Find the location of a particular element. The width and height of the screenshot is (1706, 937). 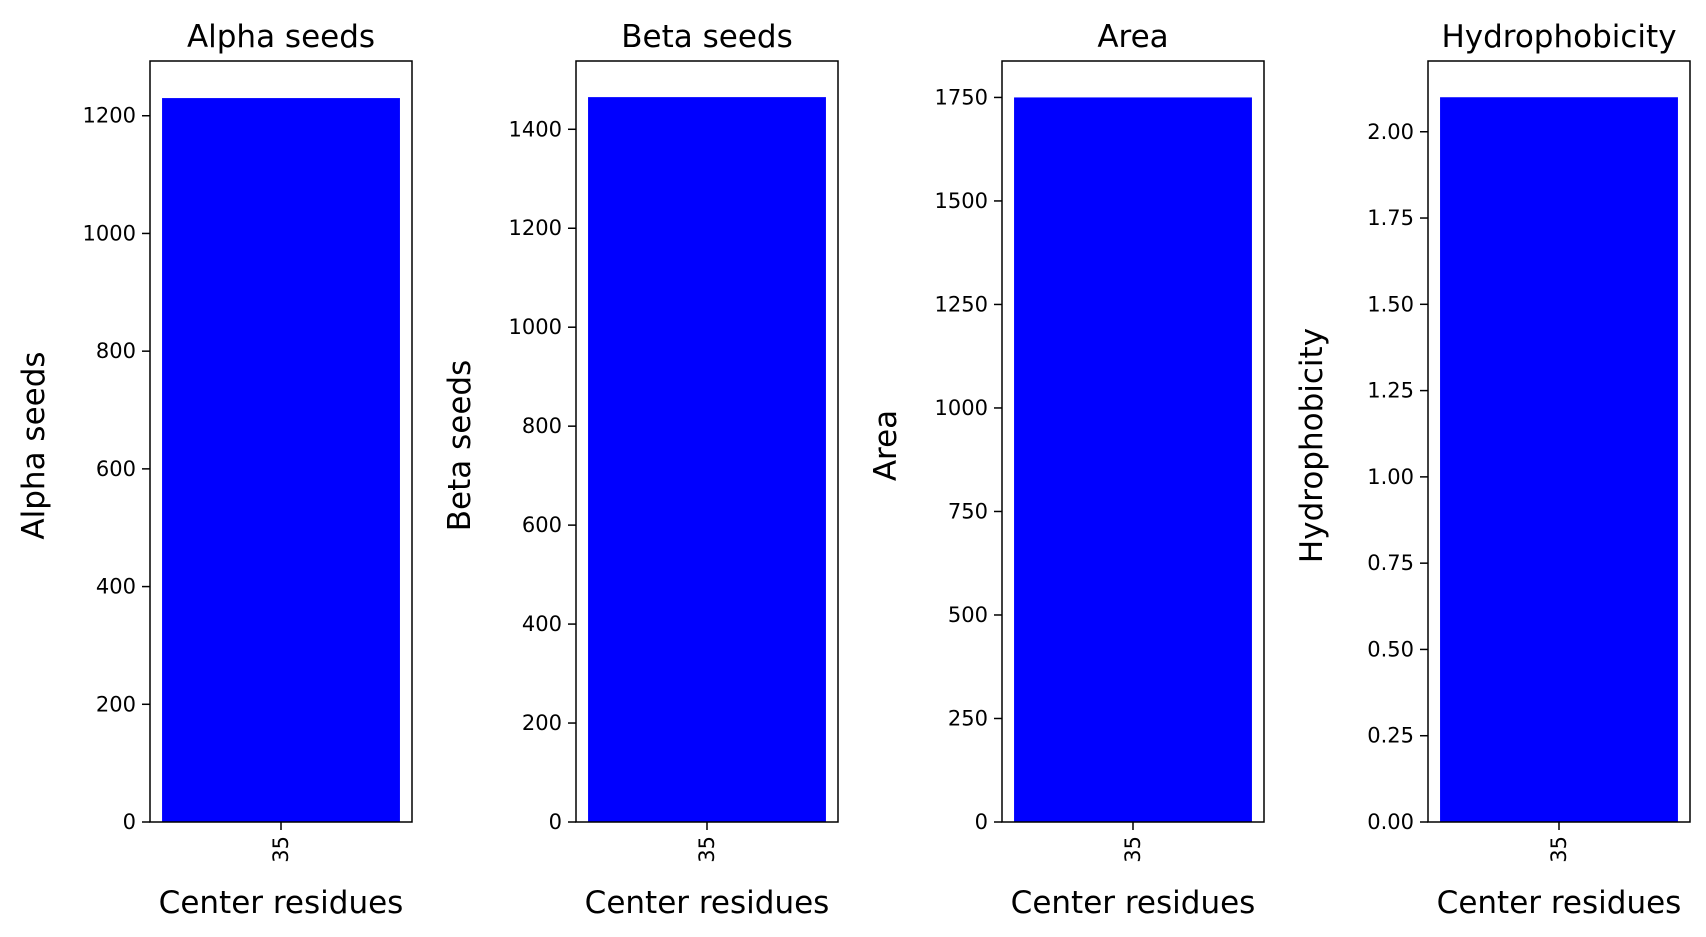

y-tick-label: 500 is located at coordinates (968, 615).